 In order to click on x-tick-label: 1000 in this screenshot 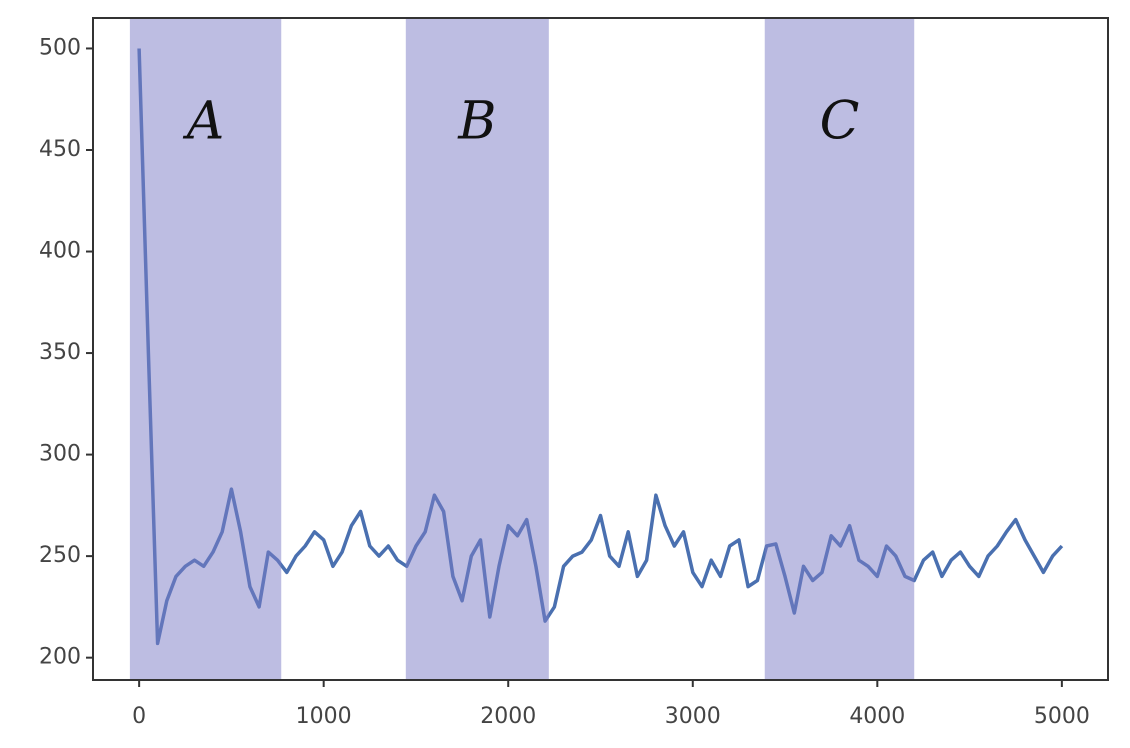, I will do `click(324, 716)`.